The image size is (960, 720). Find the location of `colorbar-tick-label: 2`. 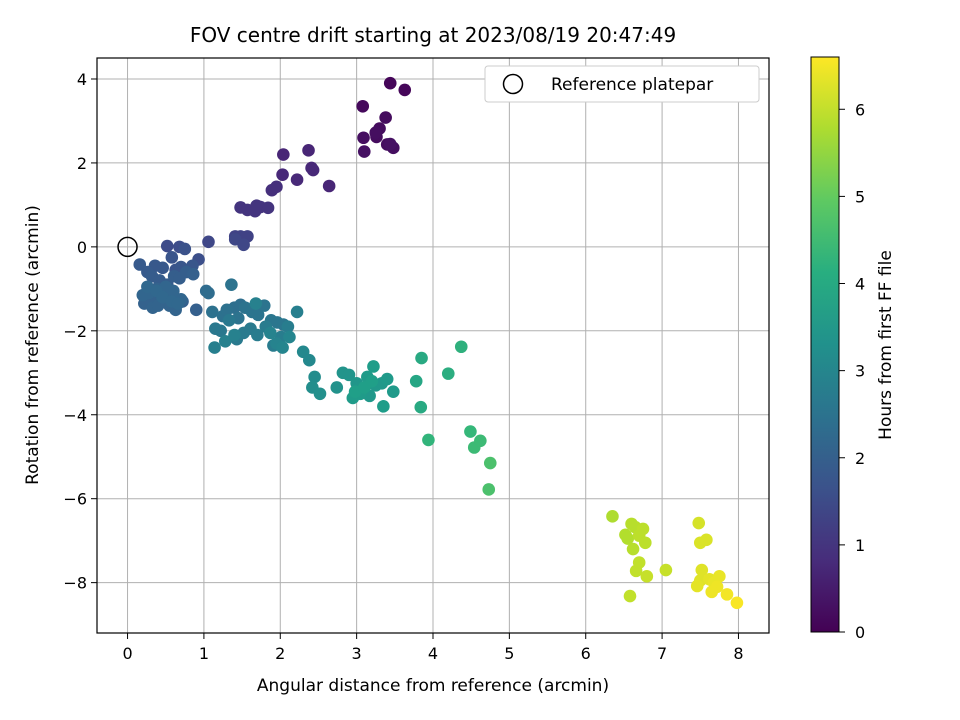

colorbar-tick-label: 2 is located at coordinates (860, 458).